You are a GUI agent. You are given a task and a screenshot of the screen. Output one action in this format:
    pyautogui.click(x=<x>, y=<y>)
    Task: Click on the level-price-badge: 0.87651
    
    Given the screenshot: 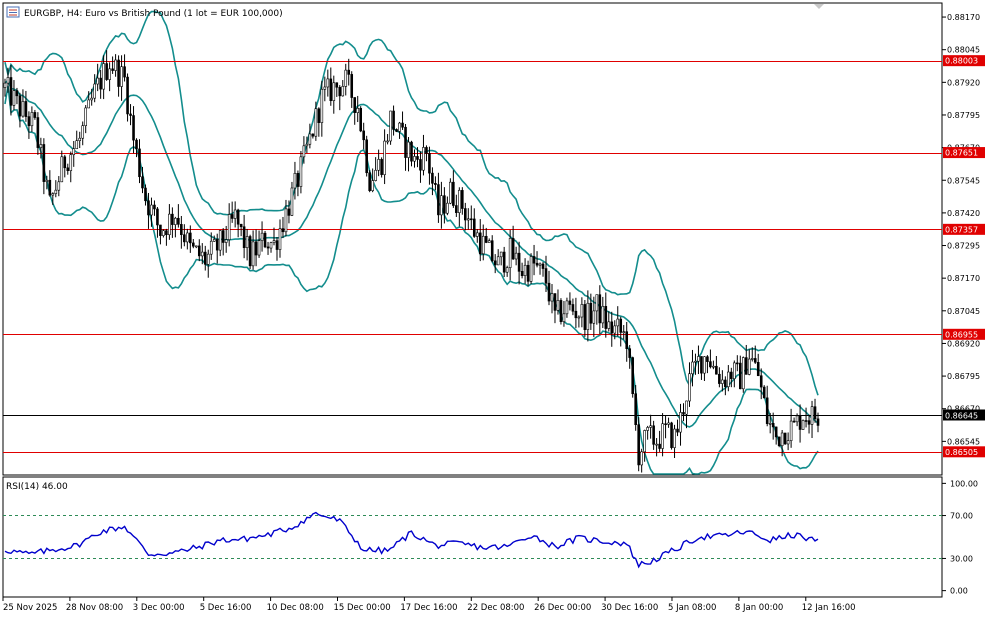 What is the action you would take?
    pyautogui.click(x=964, y=153)
    